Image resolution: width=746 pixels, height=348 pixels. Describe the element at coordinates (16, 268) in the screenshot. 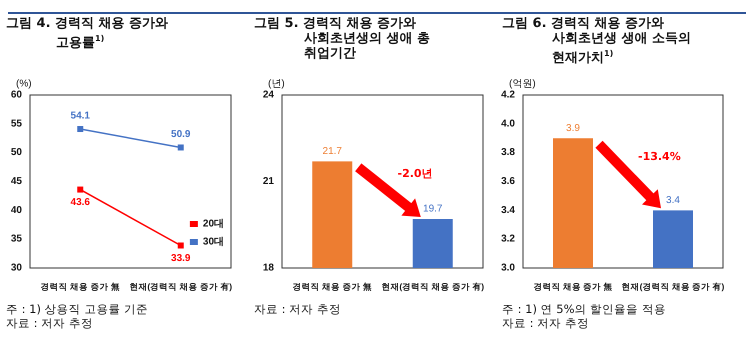

I see `y-tick-label: 30` at that location.